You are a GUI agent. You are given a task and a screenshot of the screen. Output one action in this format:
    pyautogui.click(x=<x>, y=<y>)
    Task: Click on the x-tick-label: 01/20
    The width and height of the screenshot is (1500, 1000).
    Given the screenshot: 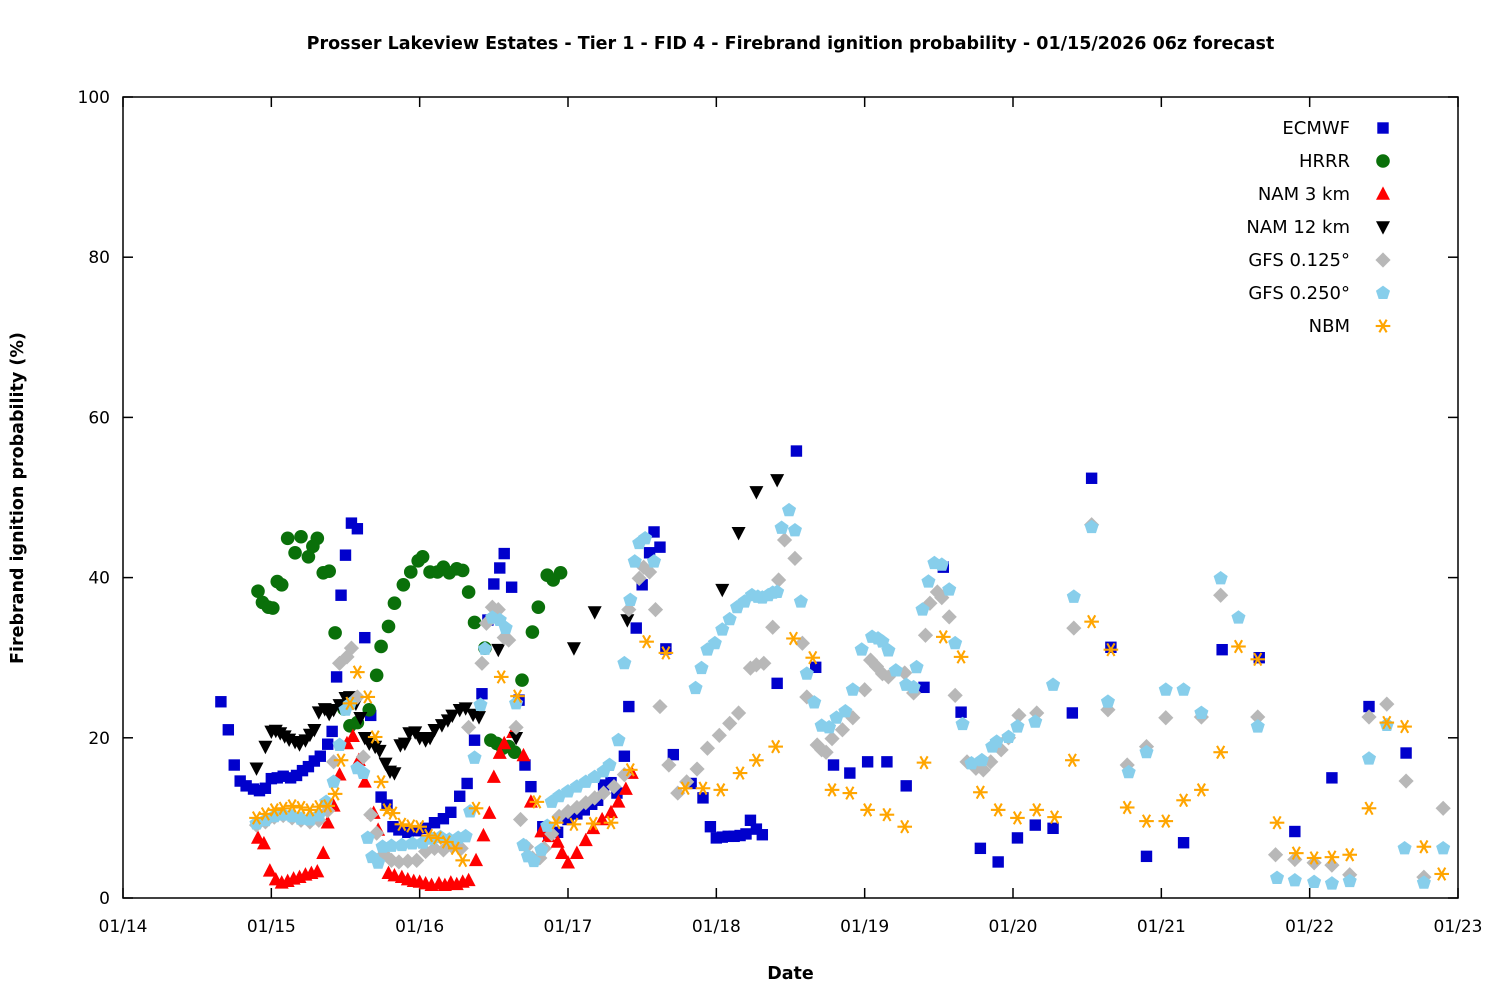 What is the action you would take?
    pyautogui.click(x=1013, y=927)
    